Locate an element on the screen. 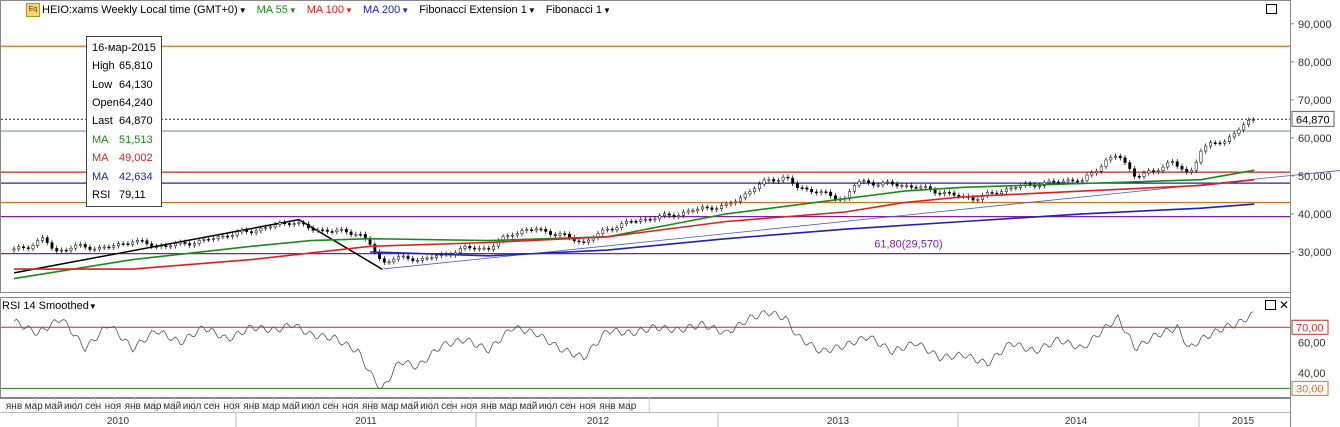 The height and width of the screenshot is (427, 1340). info-key: High is located at coordinates (103, 66).